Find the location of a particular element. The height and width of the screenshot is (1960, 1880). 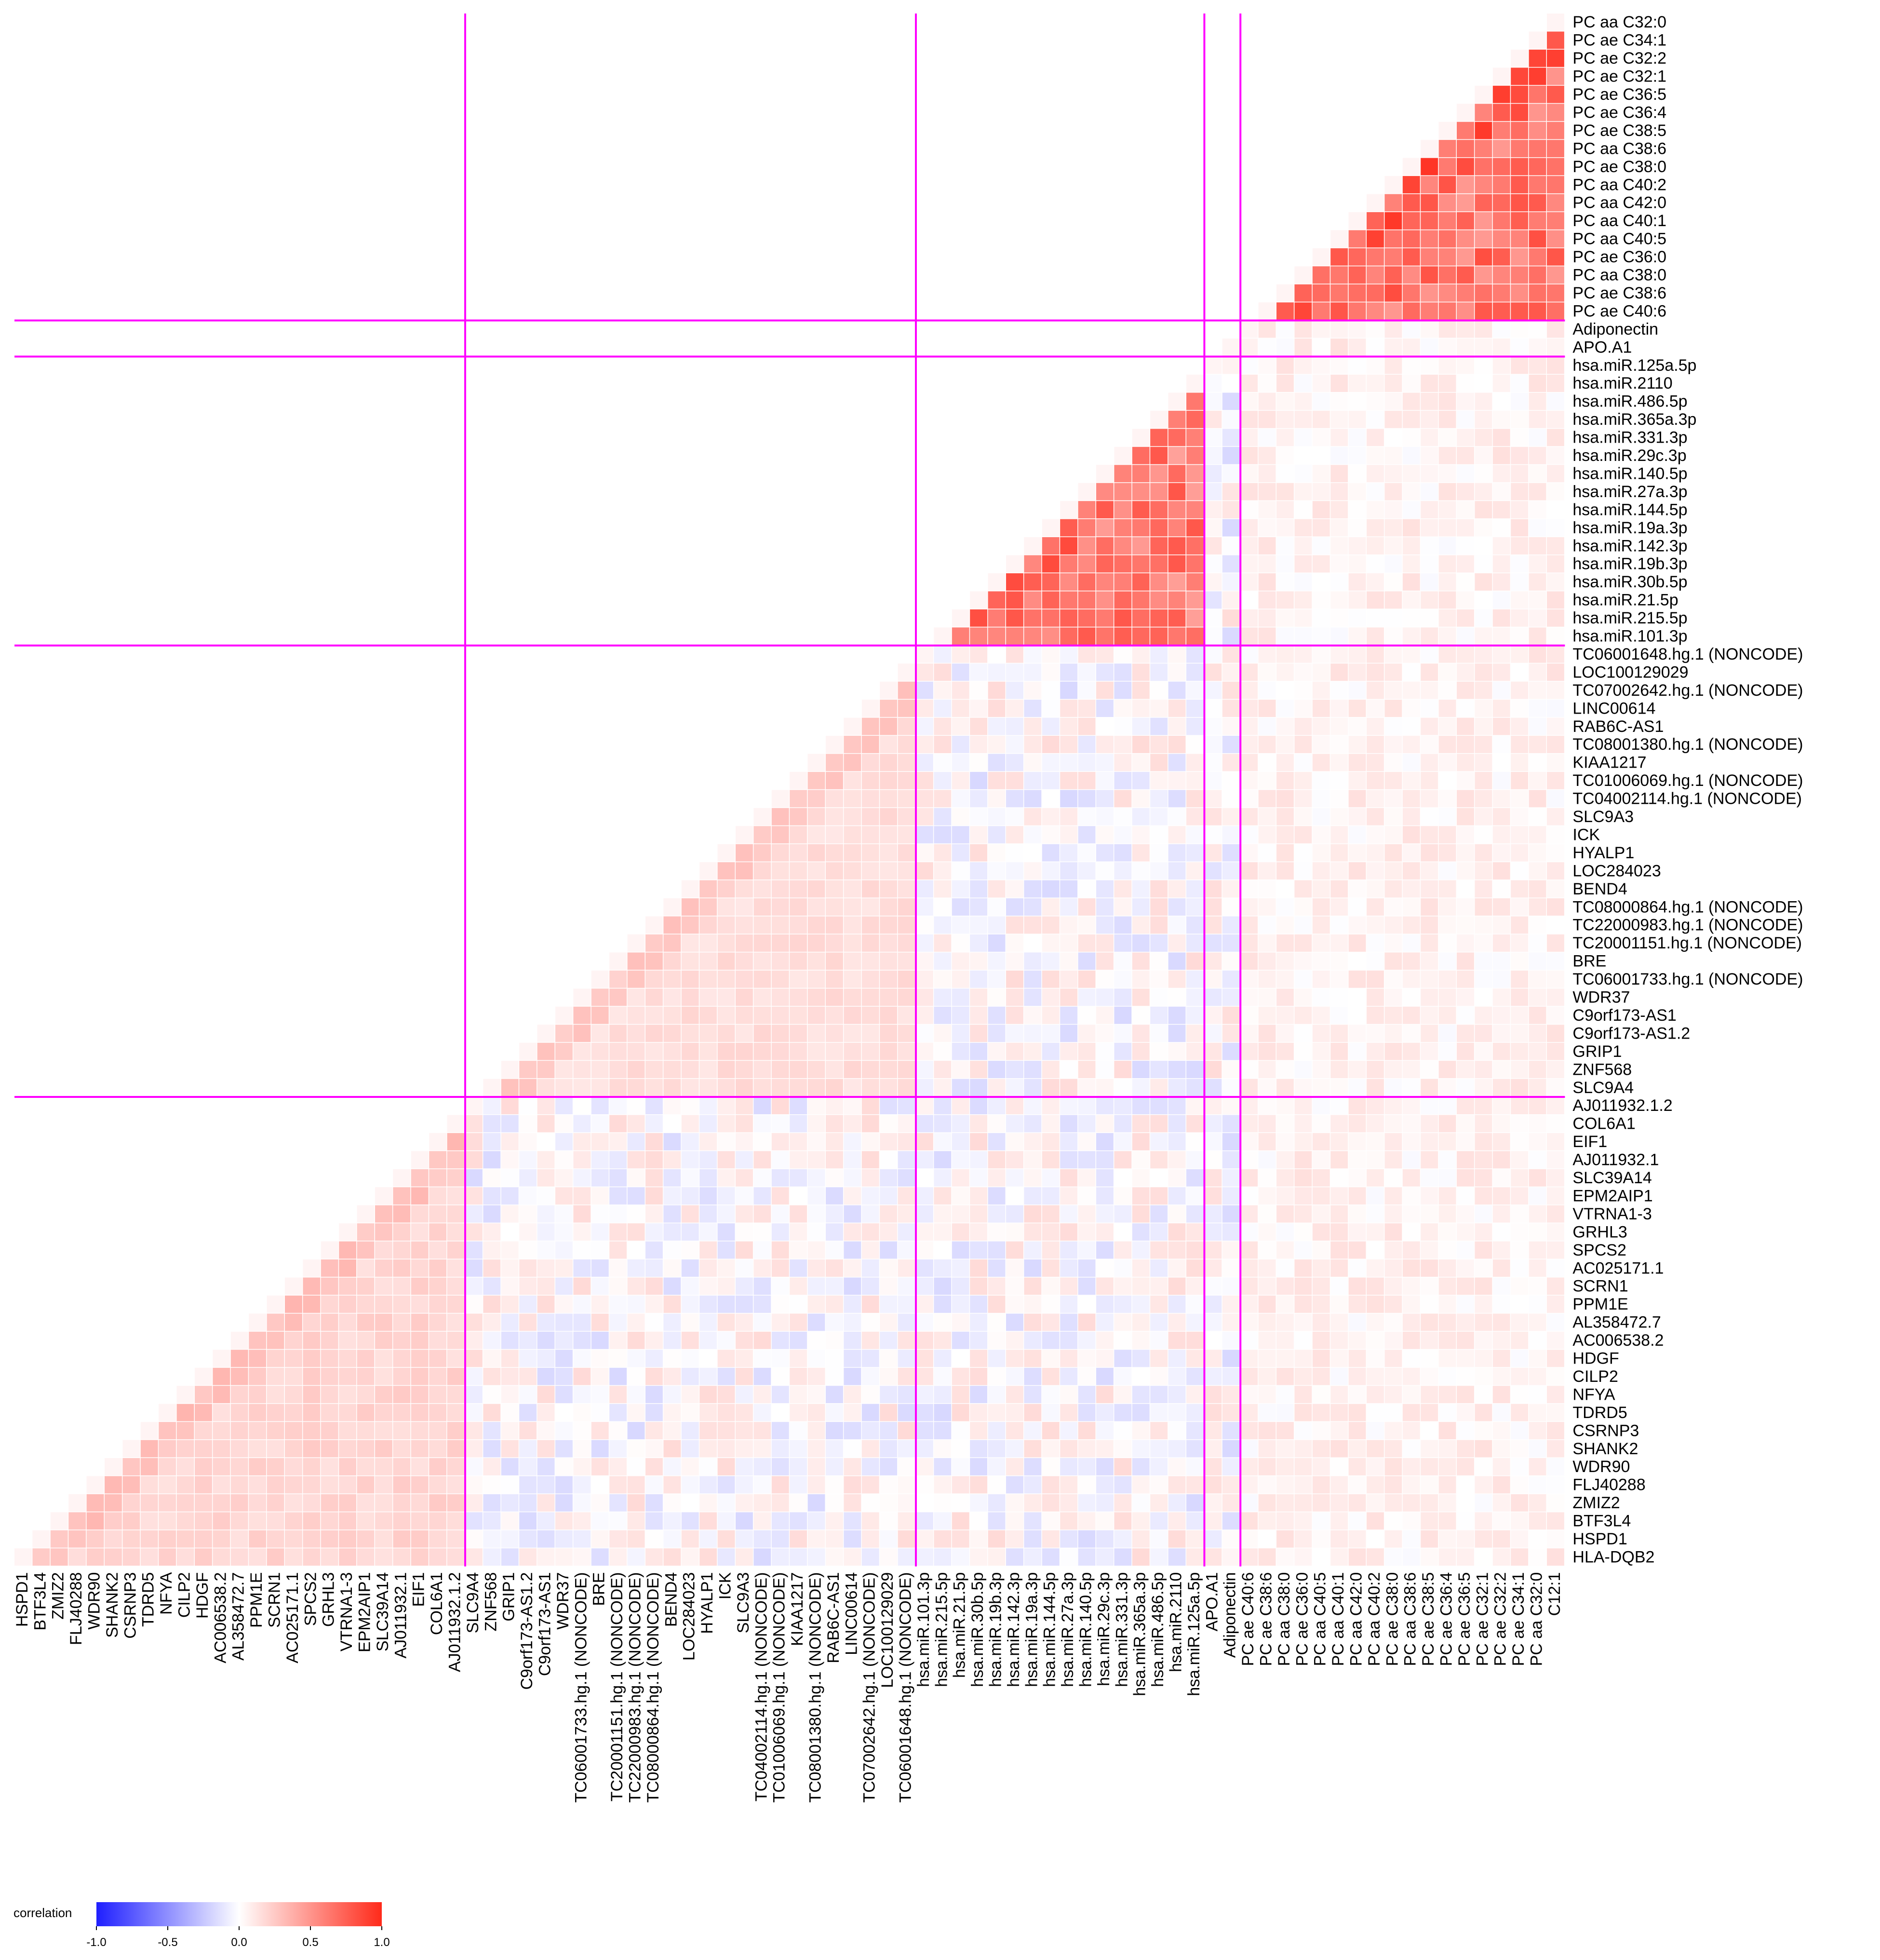

column-label: TC22000983.hg.1 (NONCODE) is located at coordinates (635, 1688).